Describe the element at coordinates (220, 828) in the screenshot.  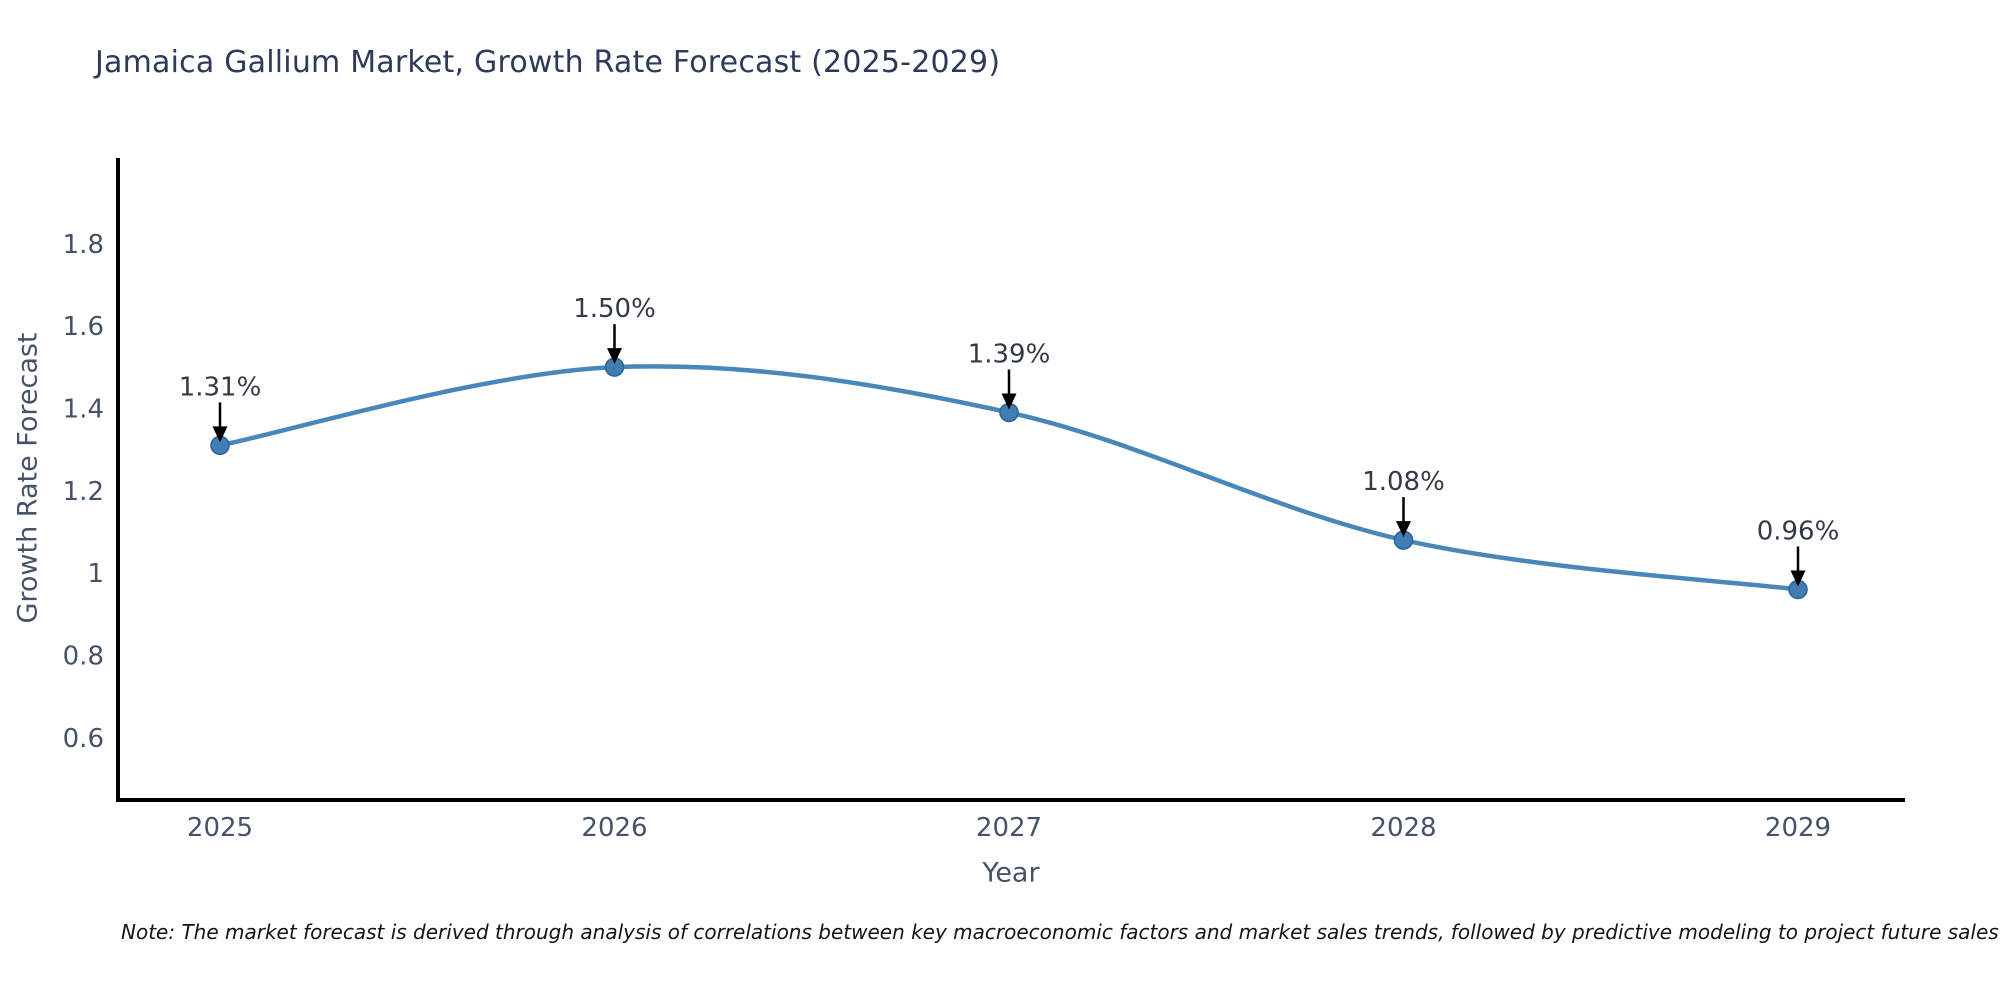
I see `x-tick-label: 2025` at that location.